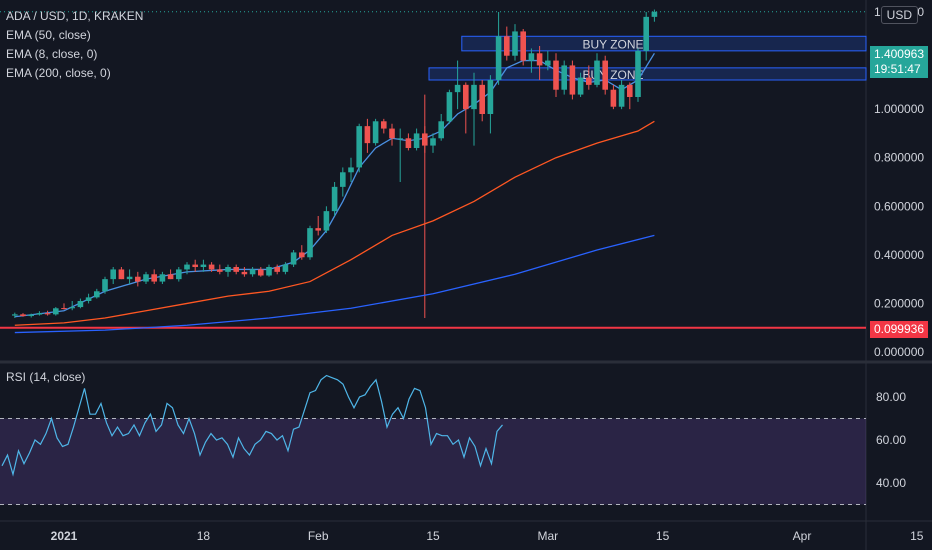 The height and width of the screenshot is (550, 932). What do you see at coordinates (899, 206) in the screenshot?
I see `price-tick-label: 0.600000` at bounding box center [899, 206].